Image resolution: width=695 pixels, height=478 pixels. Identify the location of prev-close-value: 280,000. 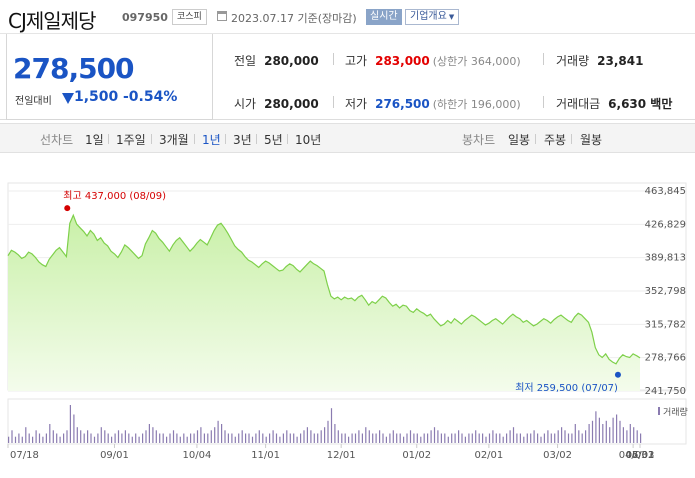
(291, 61).